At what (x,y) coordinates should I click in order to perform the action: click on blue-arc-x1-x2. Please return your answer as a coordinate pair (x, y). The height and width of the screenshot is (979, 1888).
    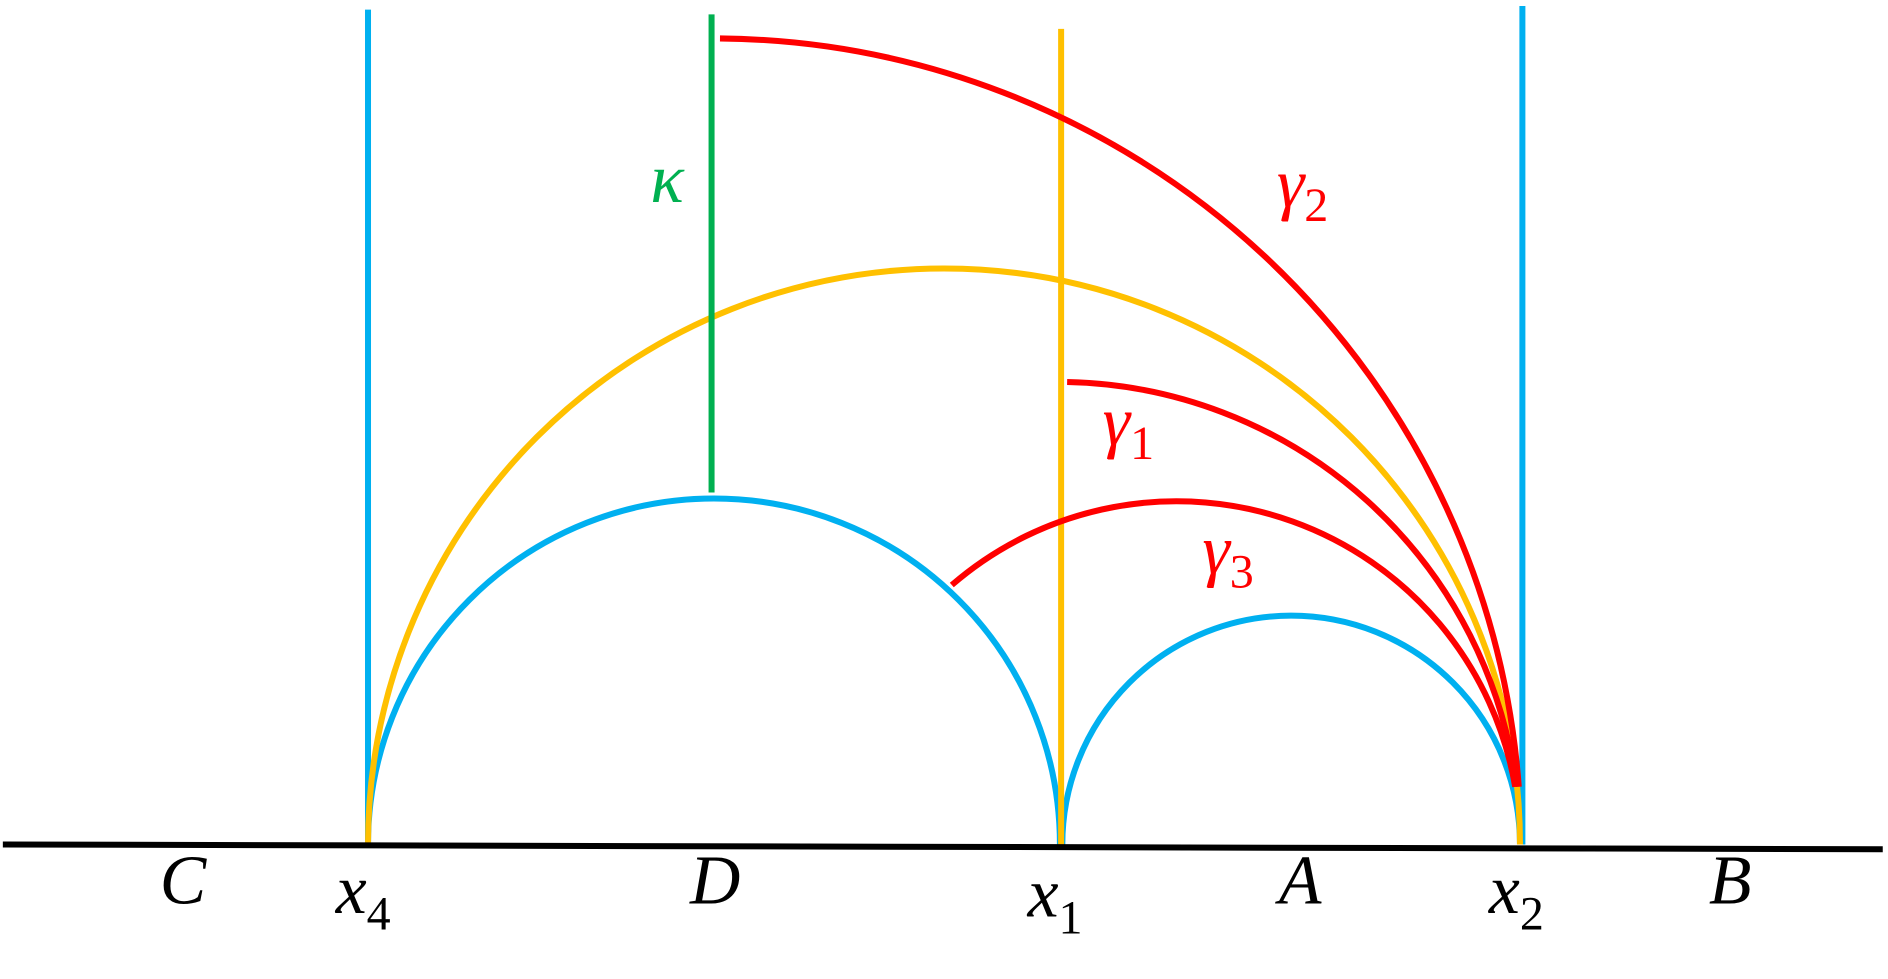
    Looking at the image, I should click on (1291, 728).